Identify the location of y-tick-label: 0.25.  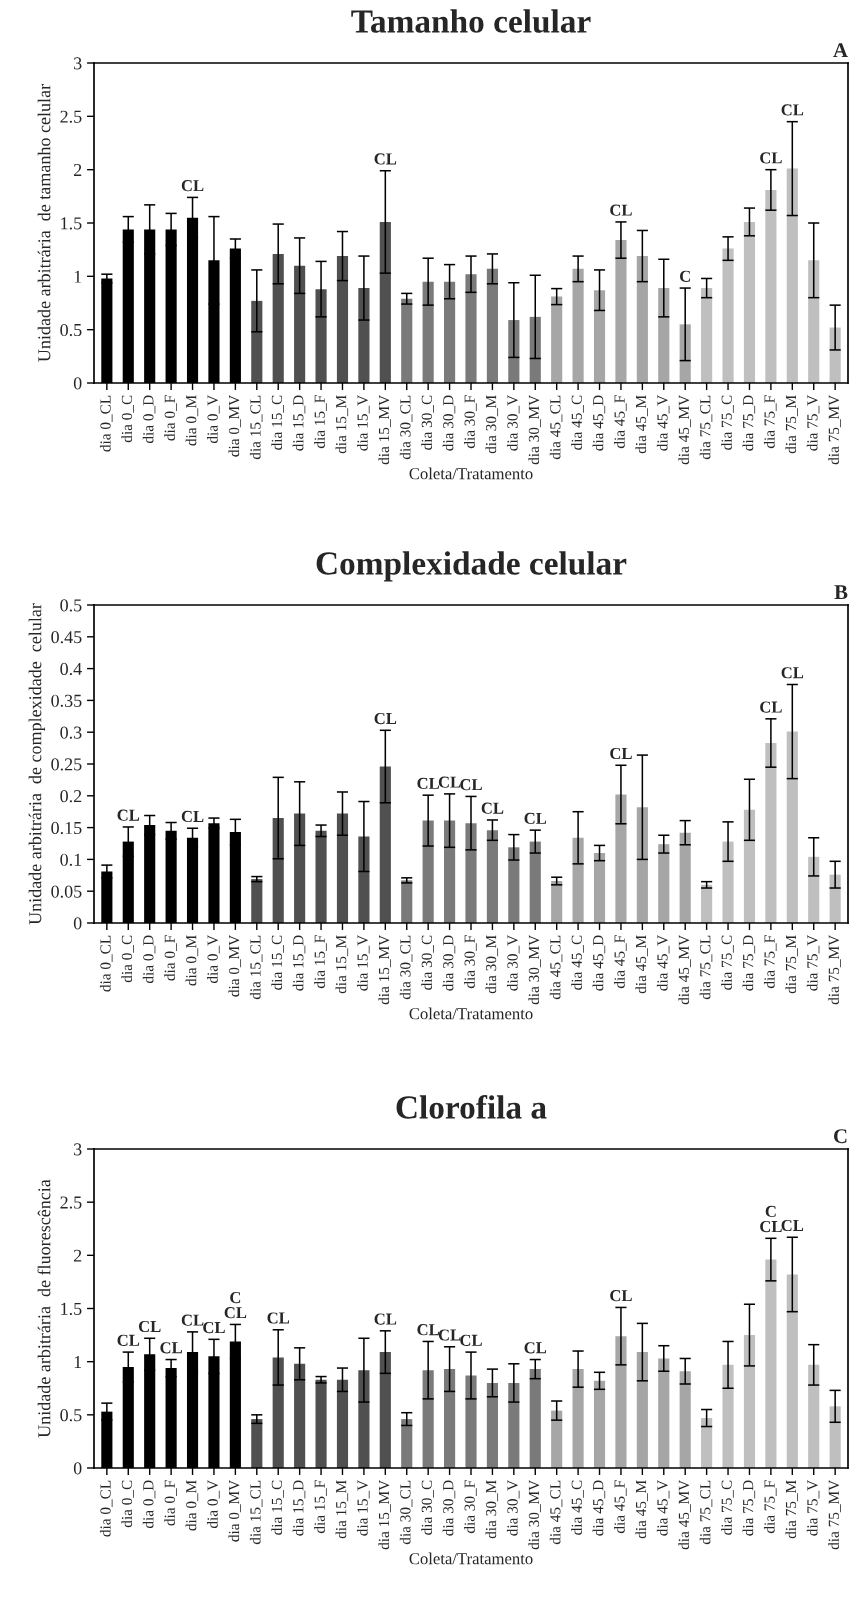
(66, 764).